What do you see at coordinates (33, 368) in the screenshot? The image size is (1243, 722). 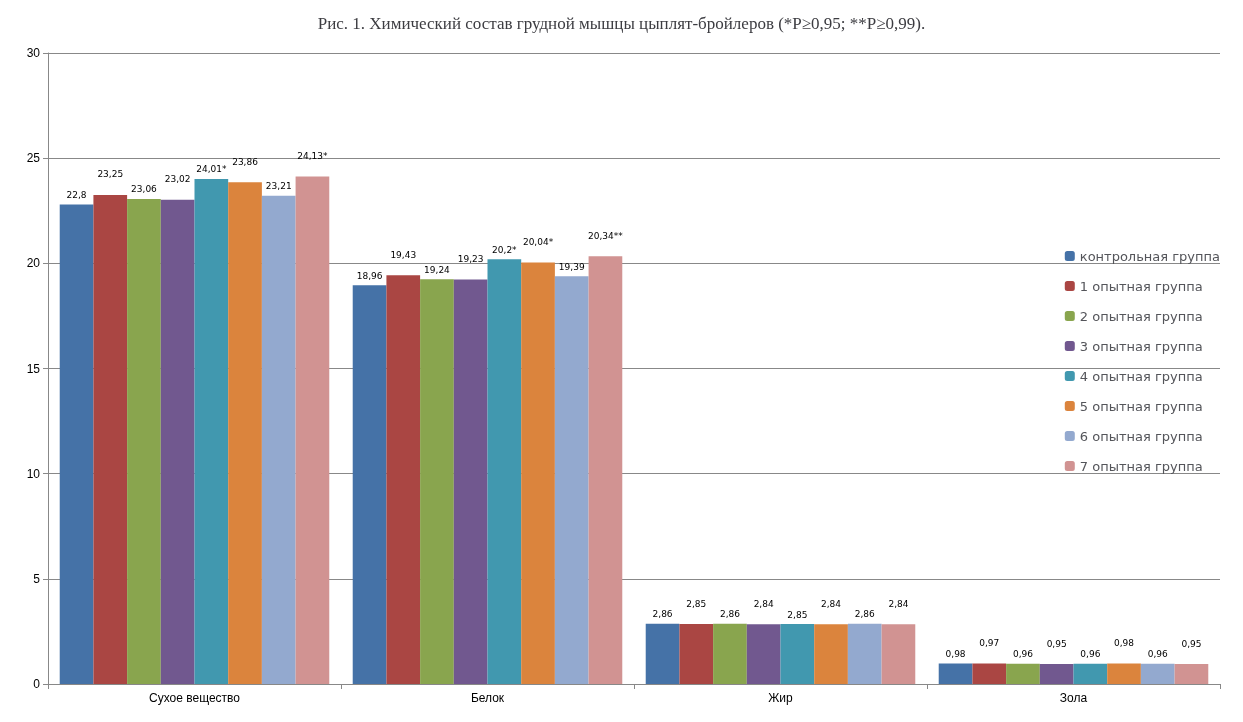 I see `y-tick-label: 15` at bounding box center [33, 368].